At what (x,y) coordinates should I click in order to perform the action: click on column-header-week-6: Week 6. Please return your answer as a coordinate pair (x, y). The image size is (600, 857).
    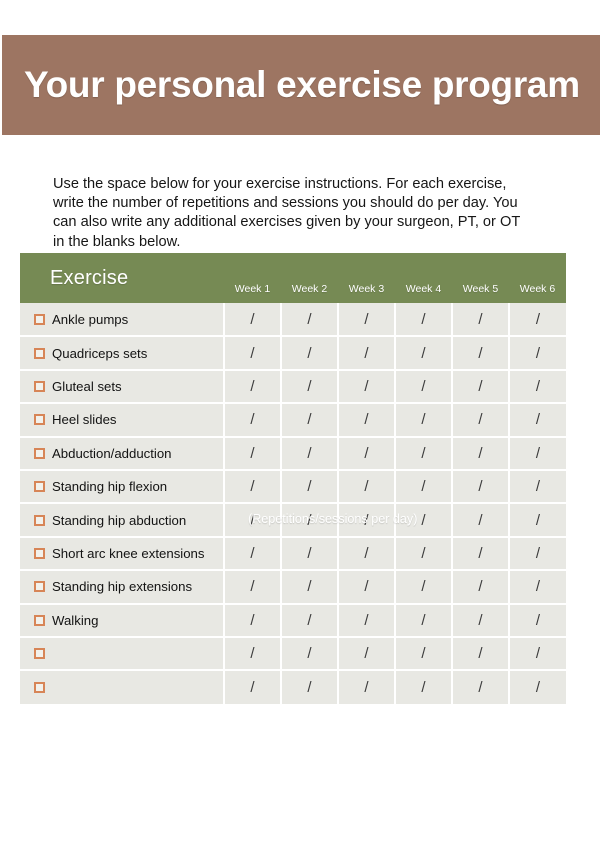
    Looking at the image, I should click on (537, 289).